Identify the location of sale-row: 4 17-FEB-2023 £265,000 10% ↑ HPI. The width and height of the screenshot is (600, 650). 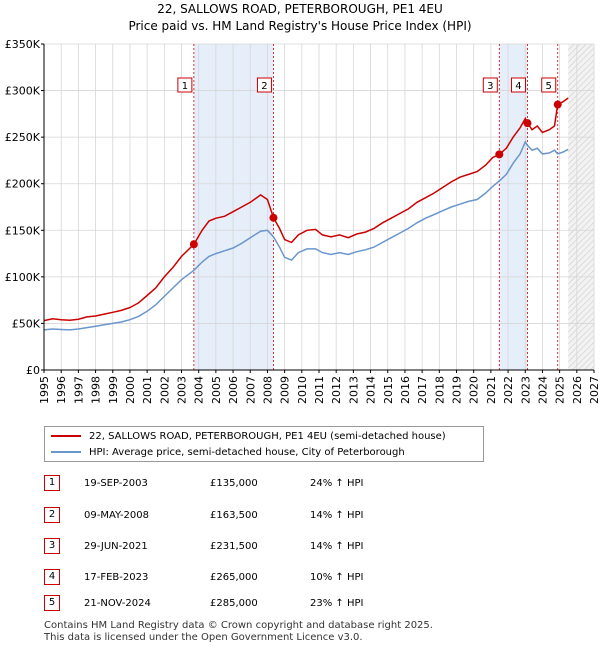
(254, 577).